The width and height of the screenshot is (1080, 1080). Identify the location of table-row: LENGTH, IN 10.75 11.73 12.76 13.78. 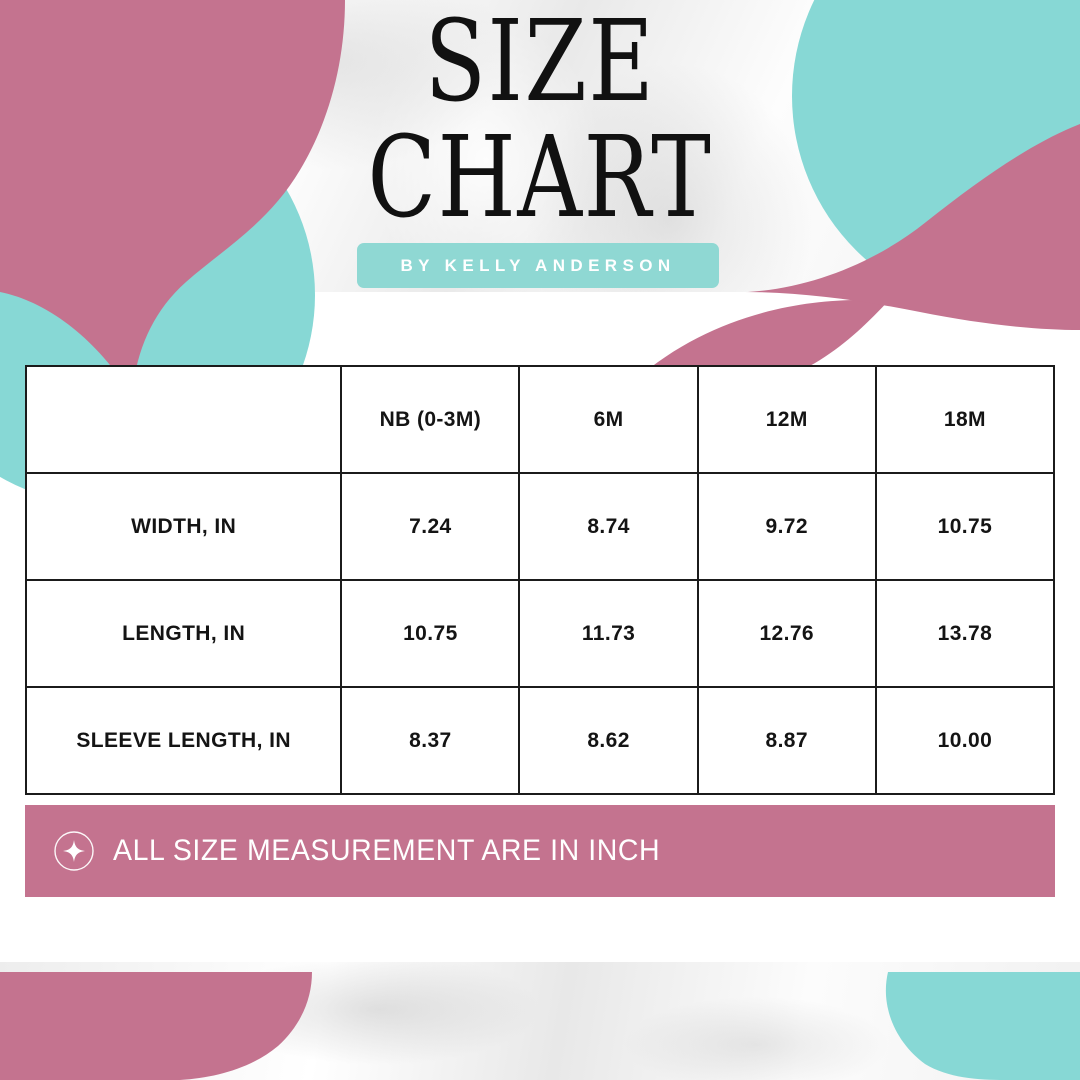
(540, 633).